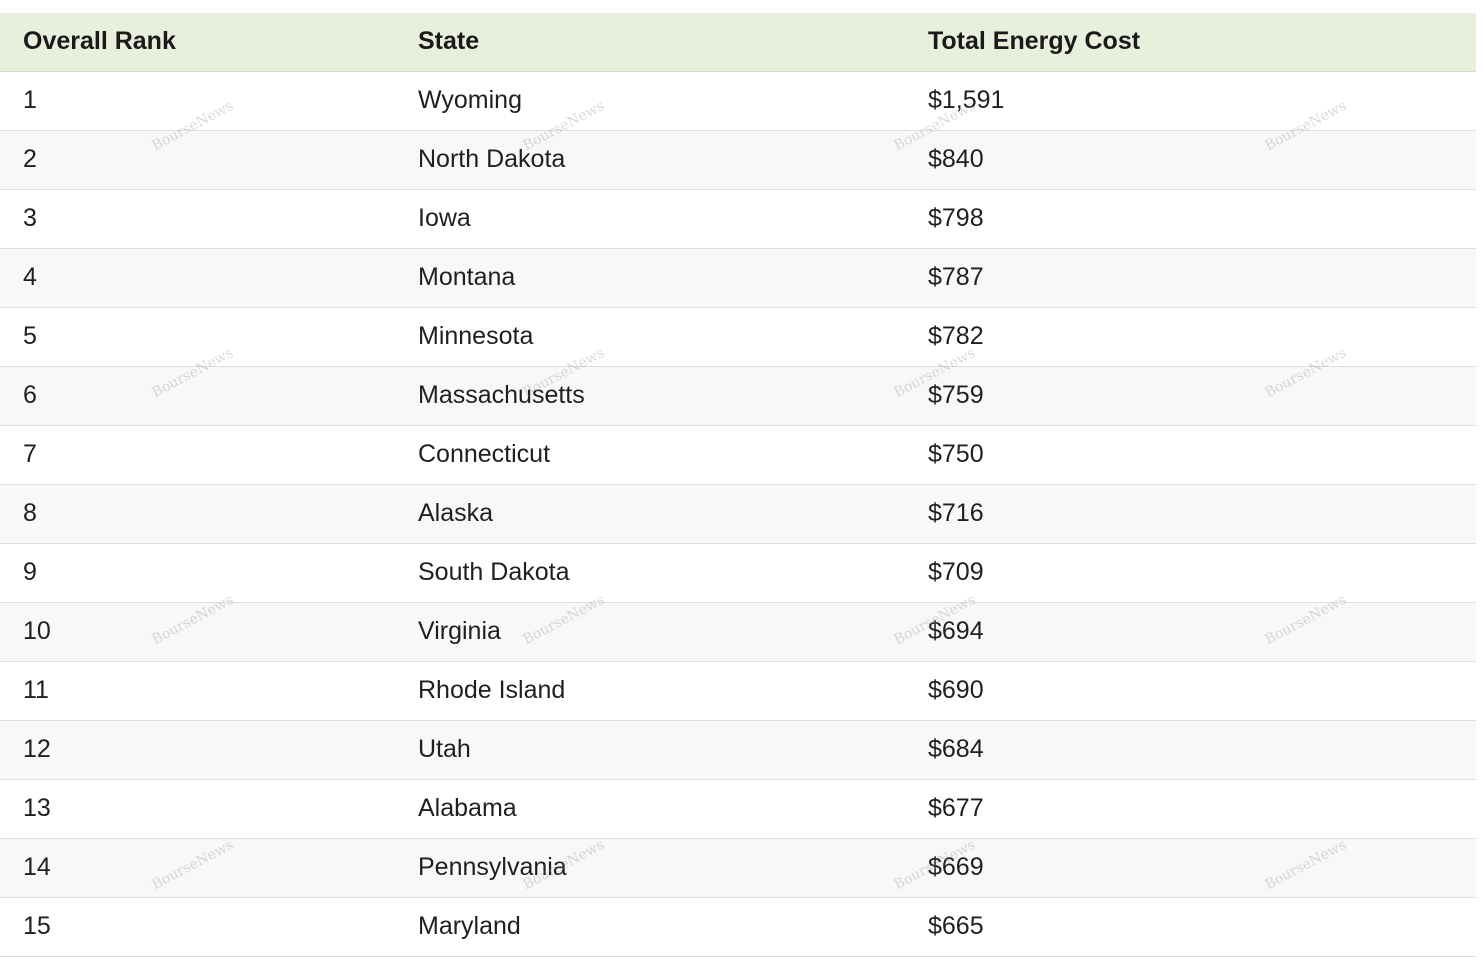  What do you see at coordinates (469, 926) in the screenshot?
I see `state-cell: Maryland` at bounding box center [469, 926].